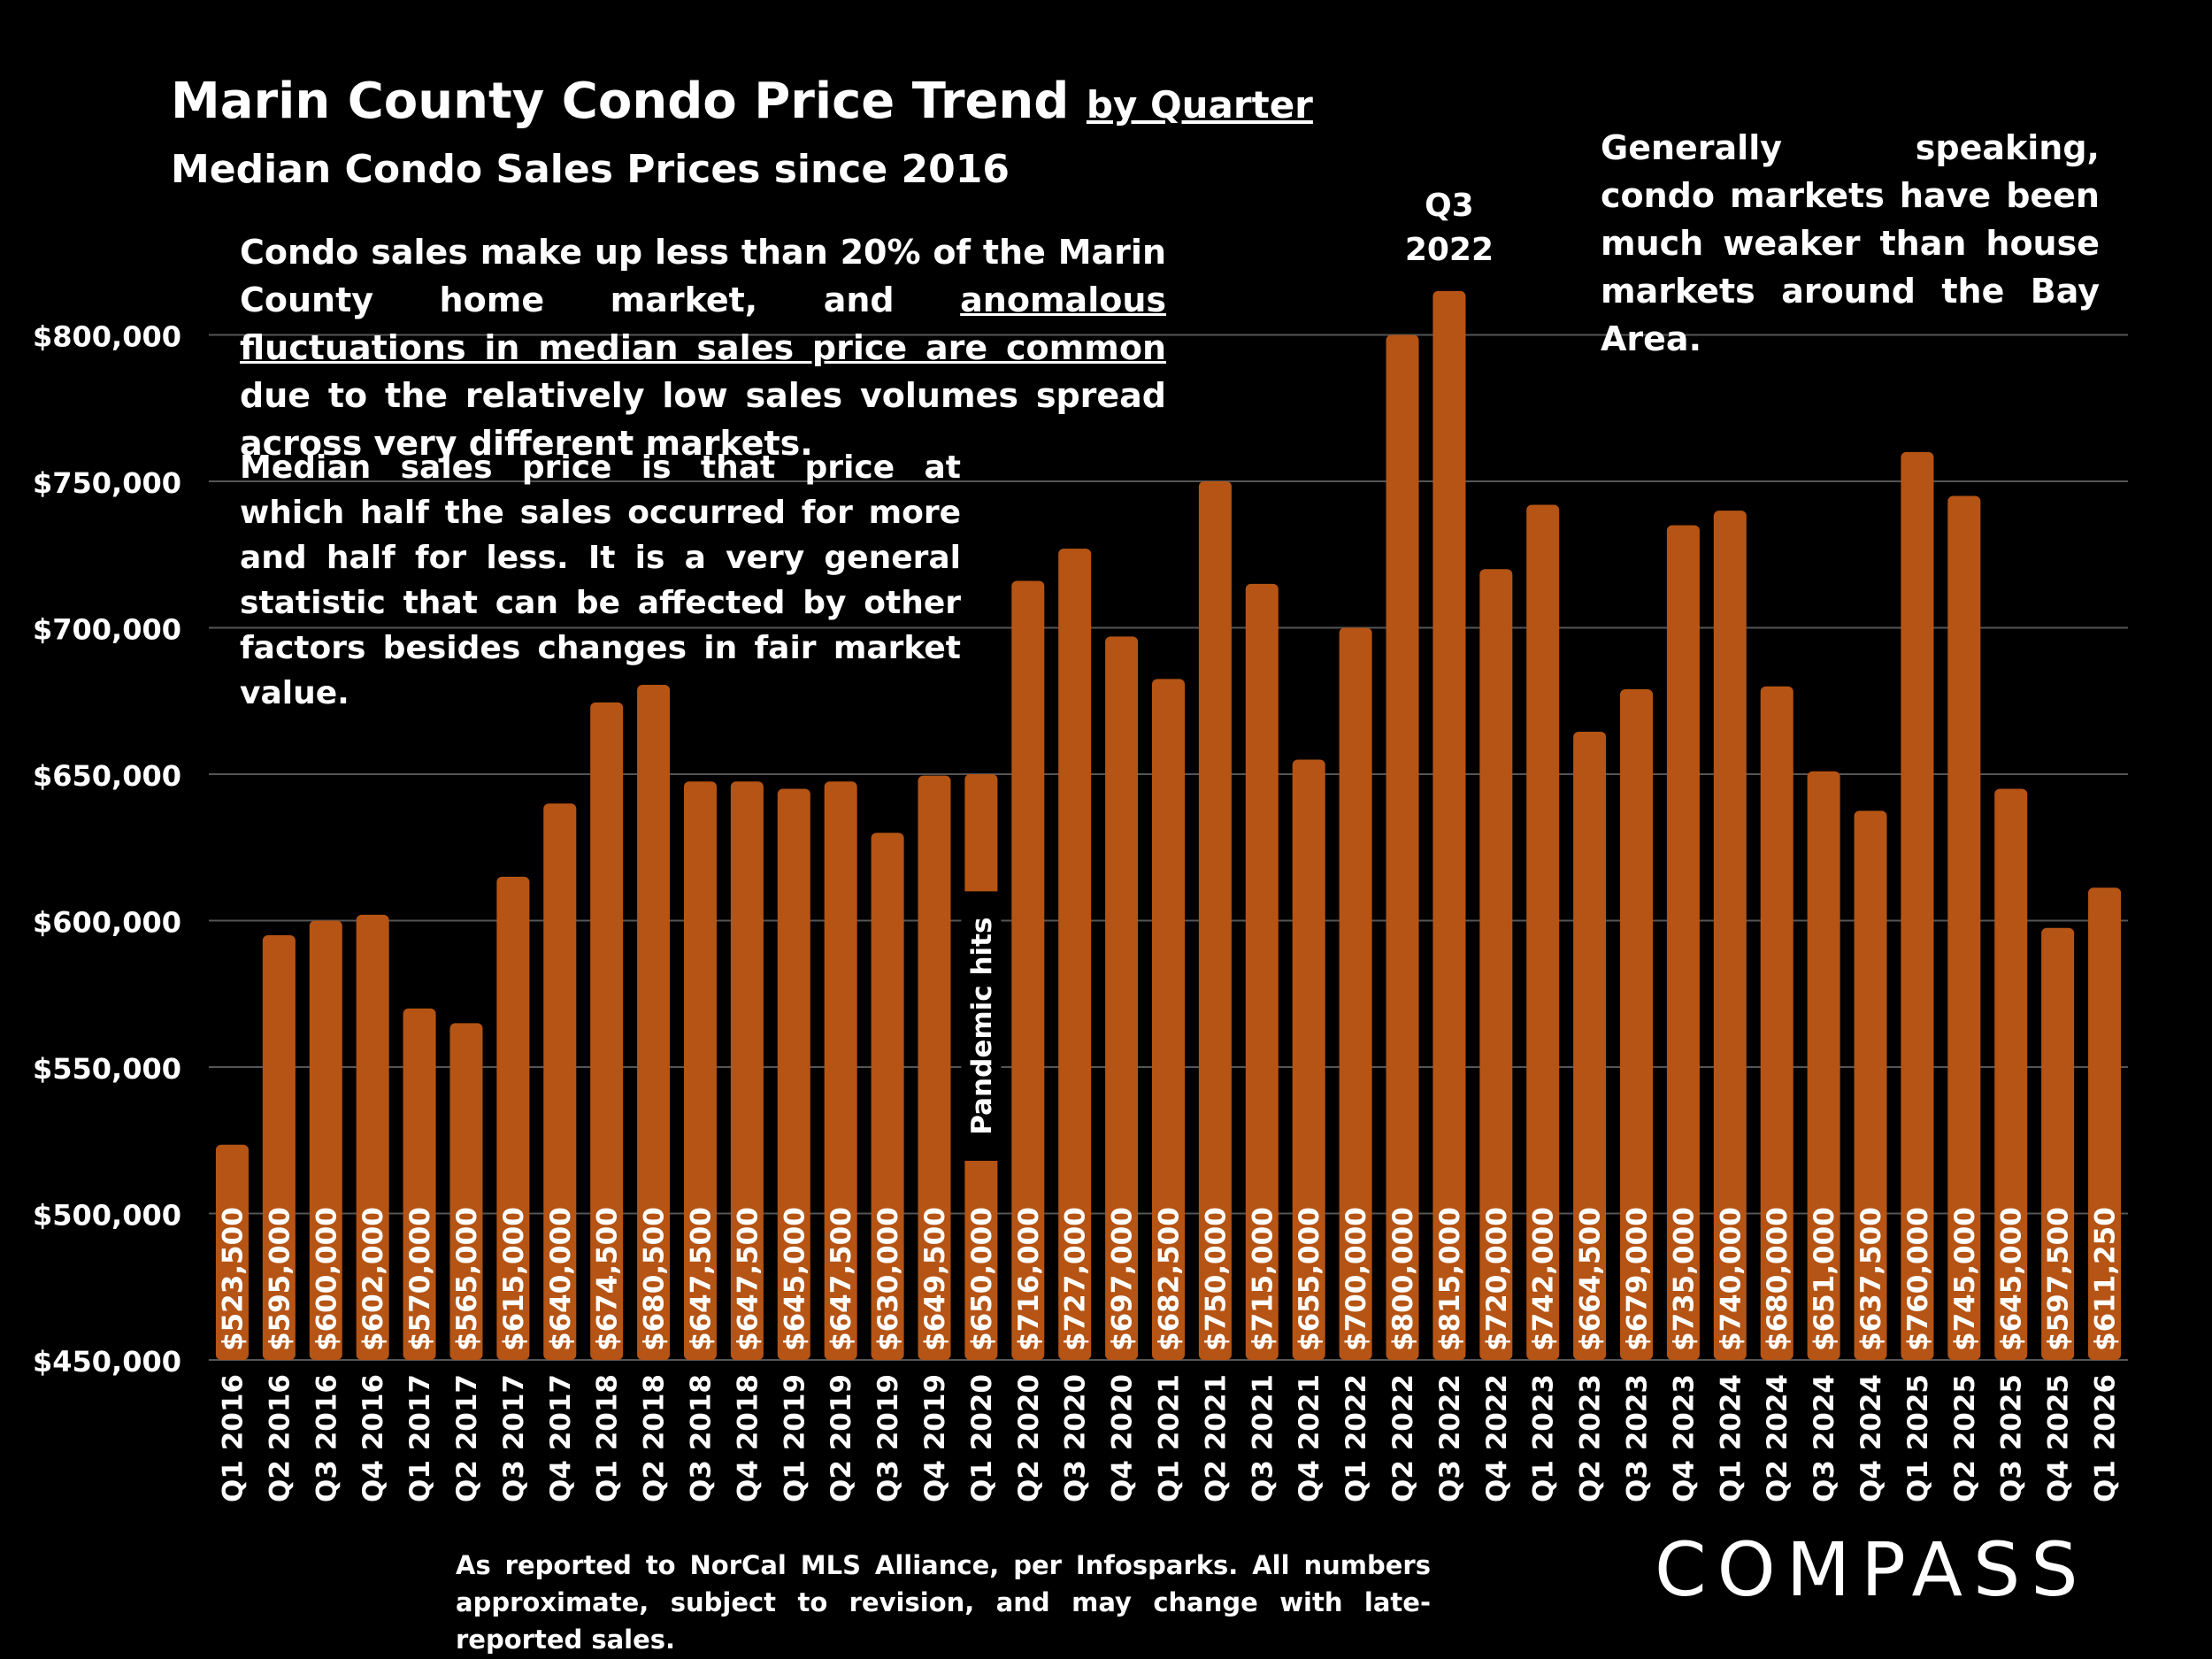 The width and height of the screenshot is (2212, 1659). Describe the element at coordinates (1309, 1438) in the screenshot. I see `x-tick-label: Q4 2021` at that location.